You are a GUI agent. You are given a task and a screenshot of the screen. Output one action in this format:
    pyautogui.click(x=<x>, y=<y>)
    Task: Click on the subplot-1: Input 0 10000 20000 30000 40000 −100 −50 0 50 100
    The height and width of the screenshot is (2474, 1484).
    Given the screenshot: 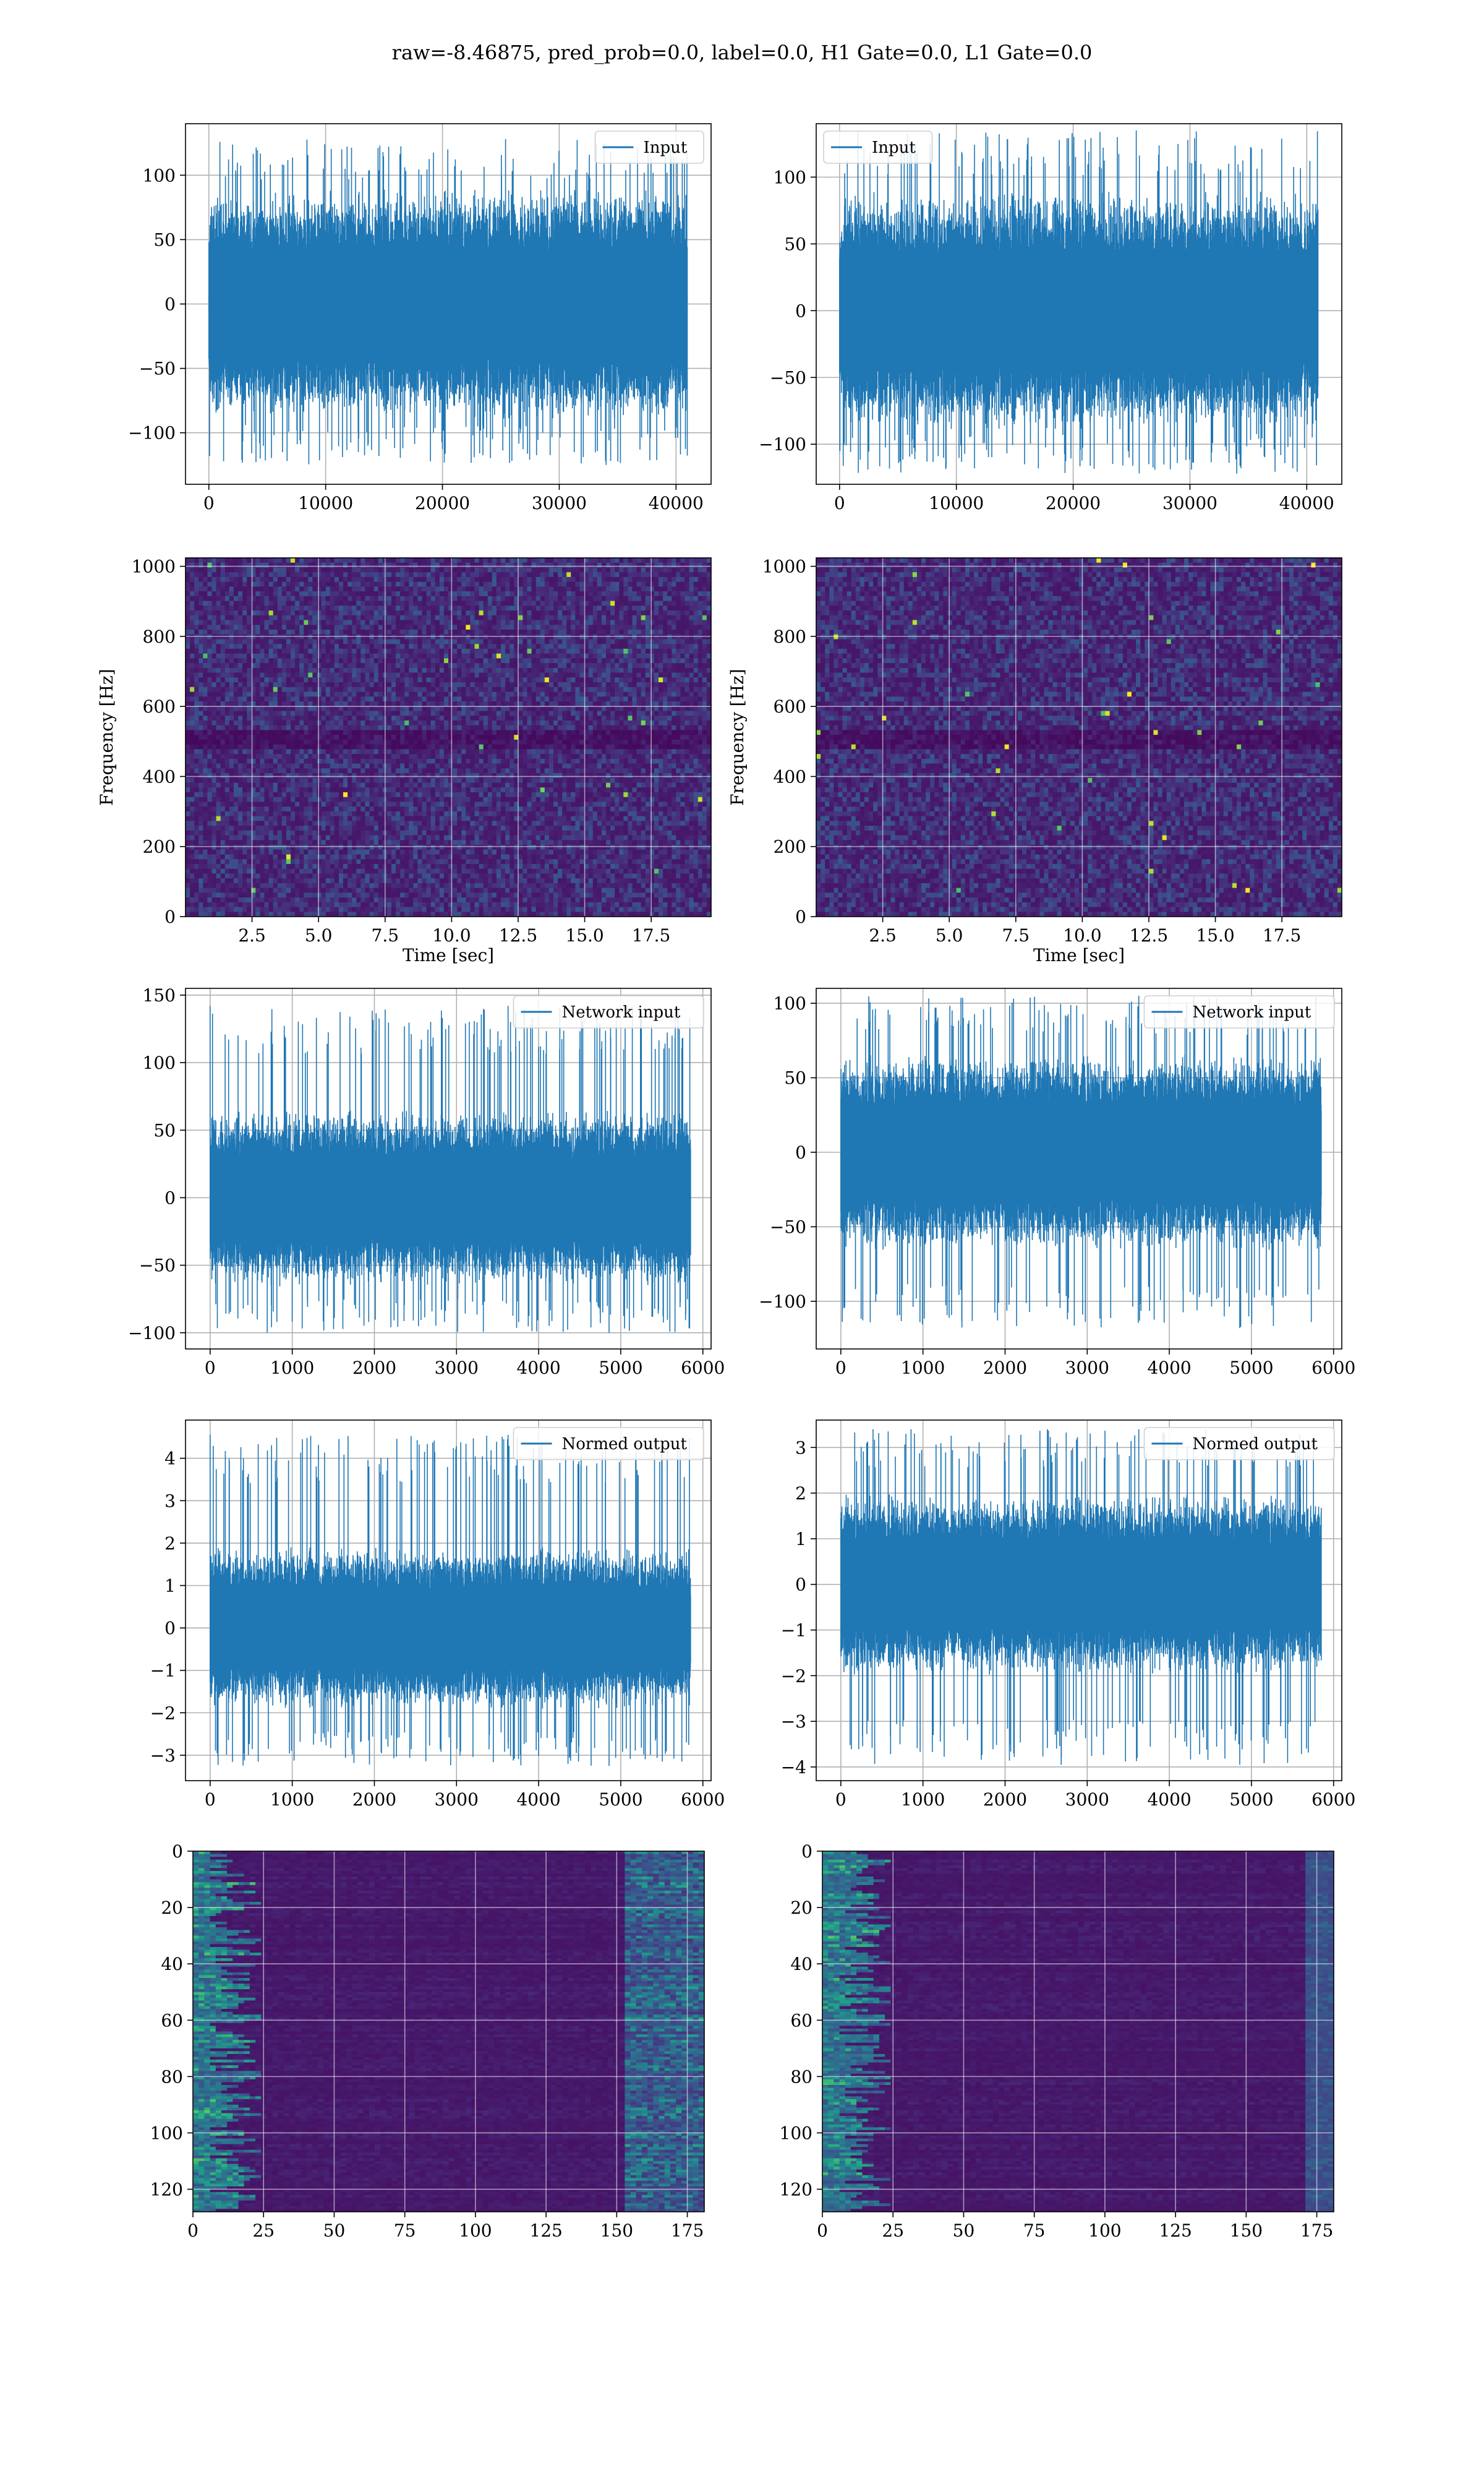 What is the action you would take?
    pyautogui.click(x=420, y=318)
    